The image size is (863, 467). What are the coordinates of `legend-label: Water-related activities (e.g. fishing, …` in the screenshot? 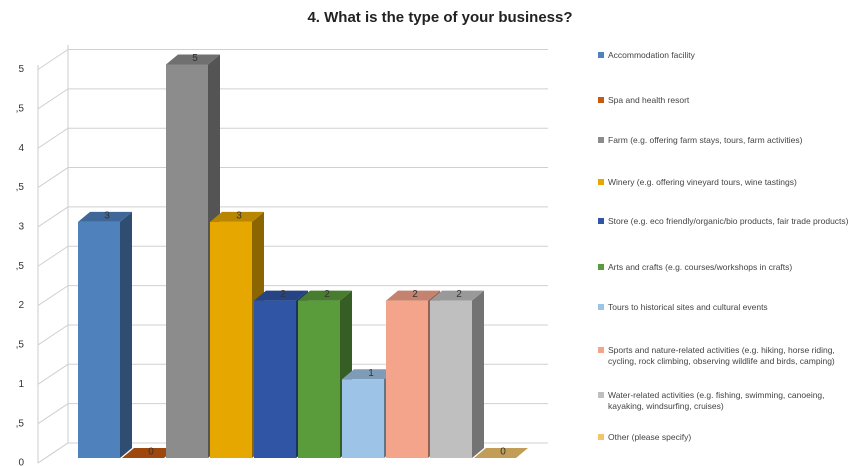 It's located at (716, 400).